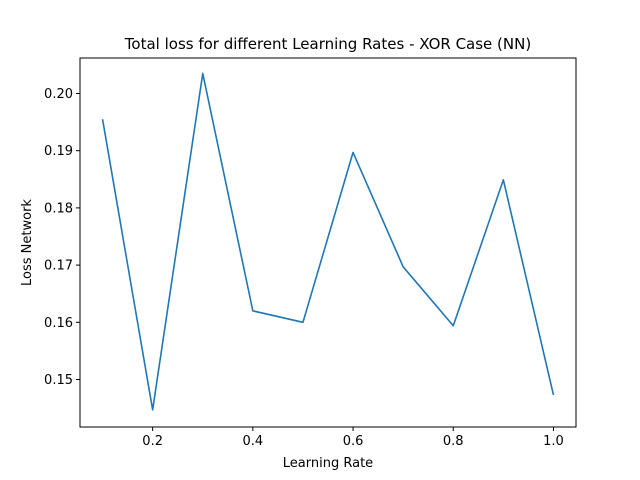 The image size is (640, 480). What do you see at coordinates (27, 242) in the screenshot?
I see `y-axis-label: Loss Network` at bounding box center [27, 242].